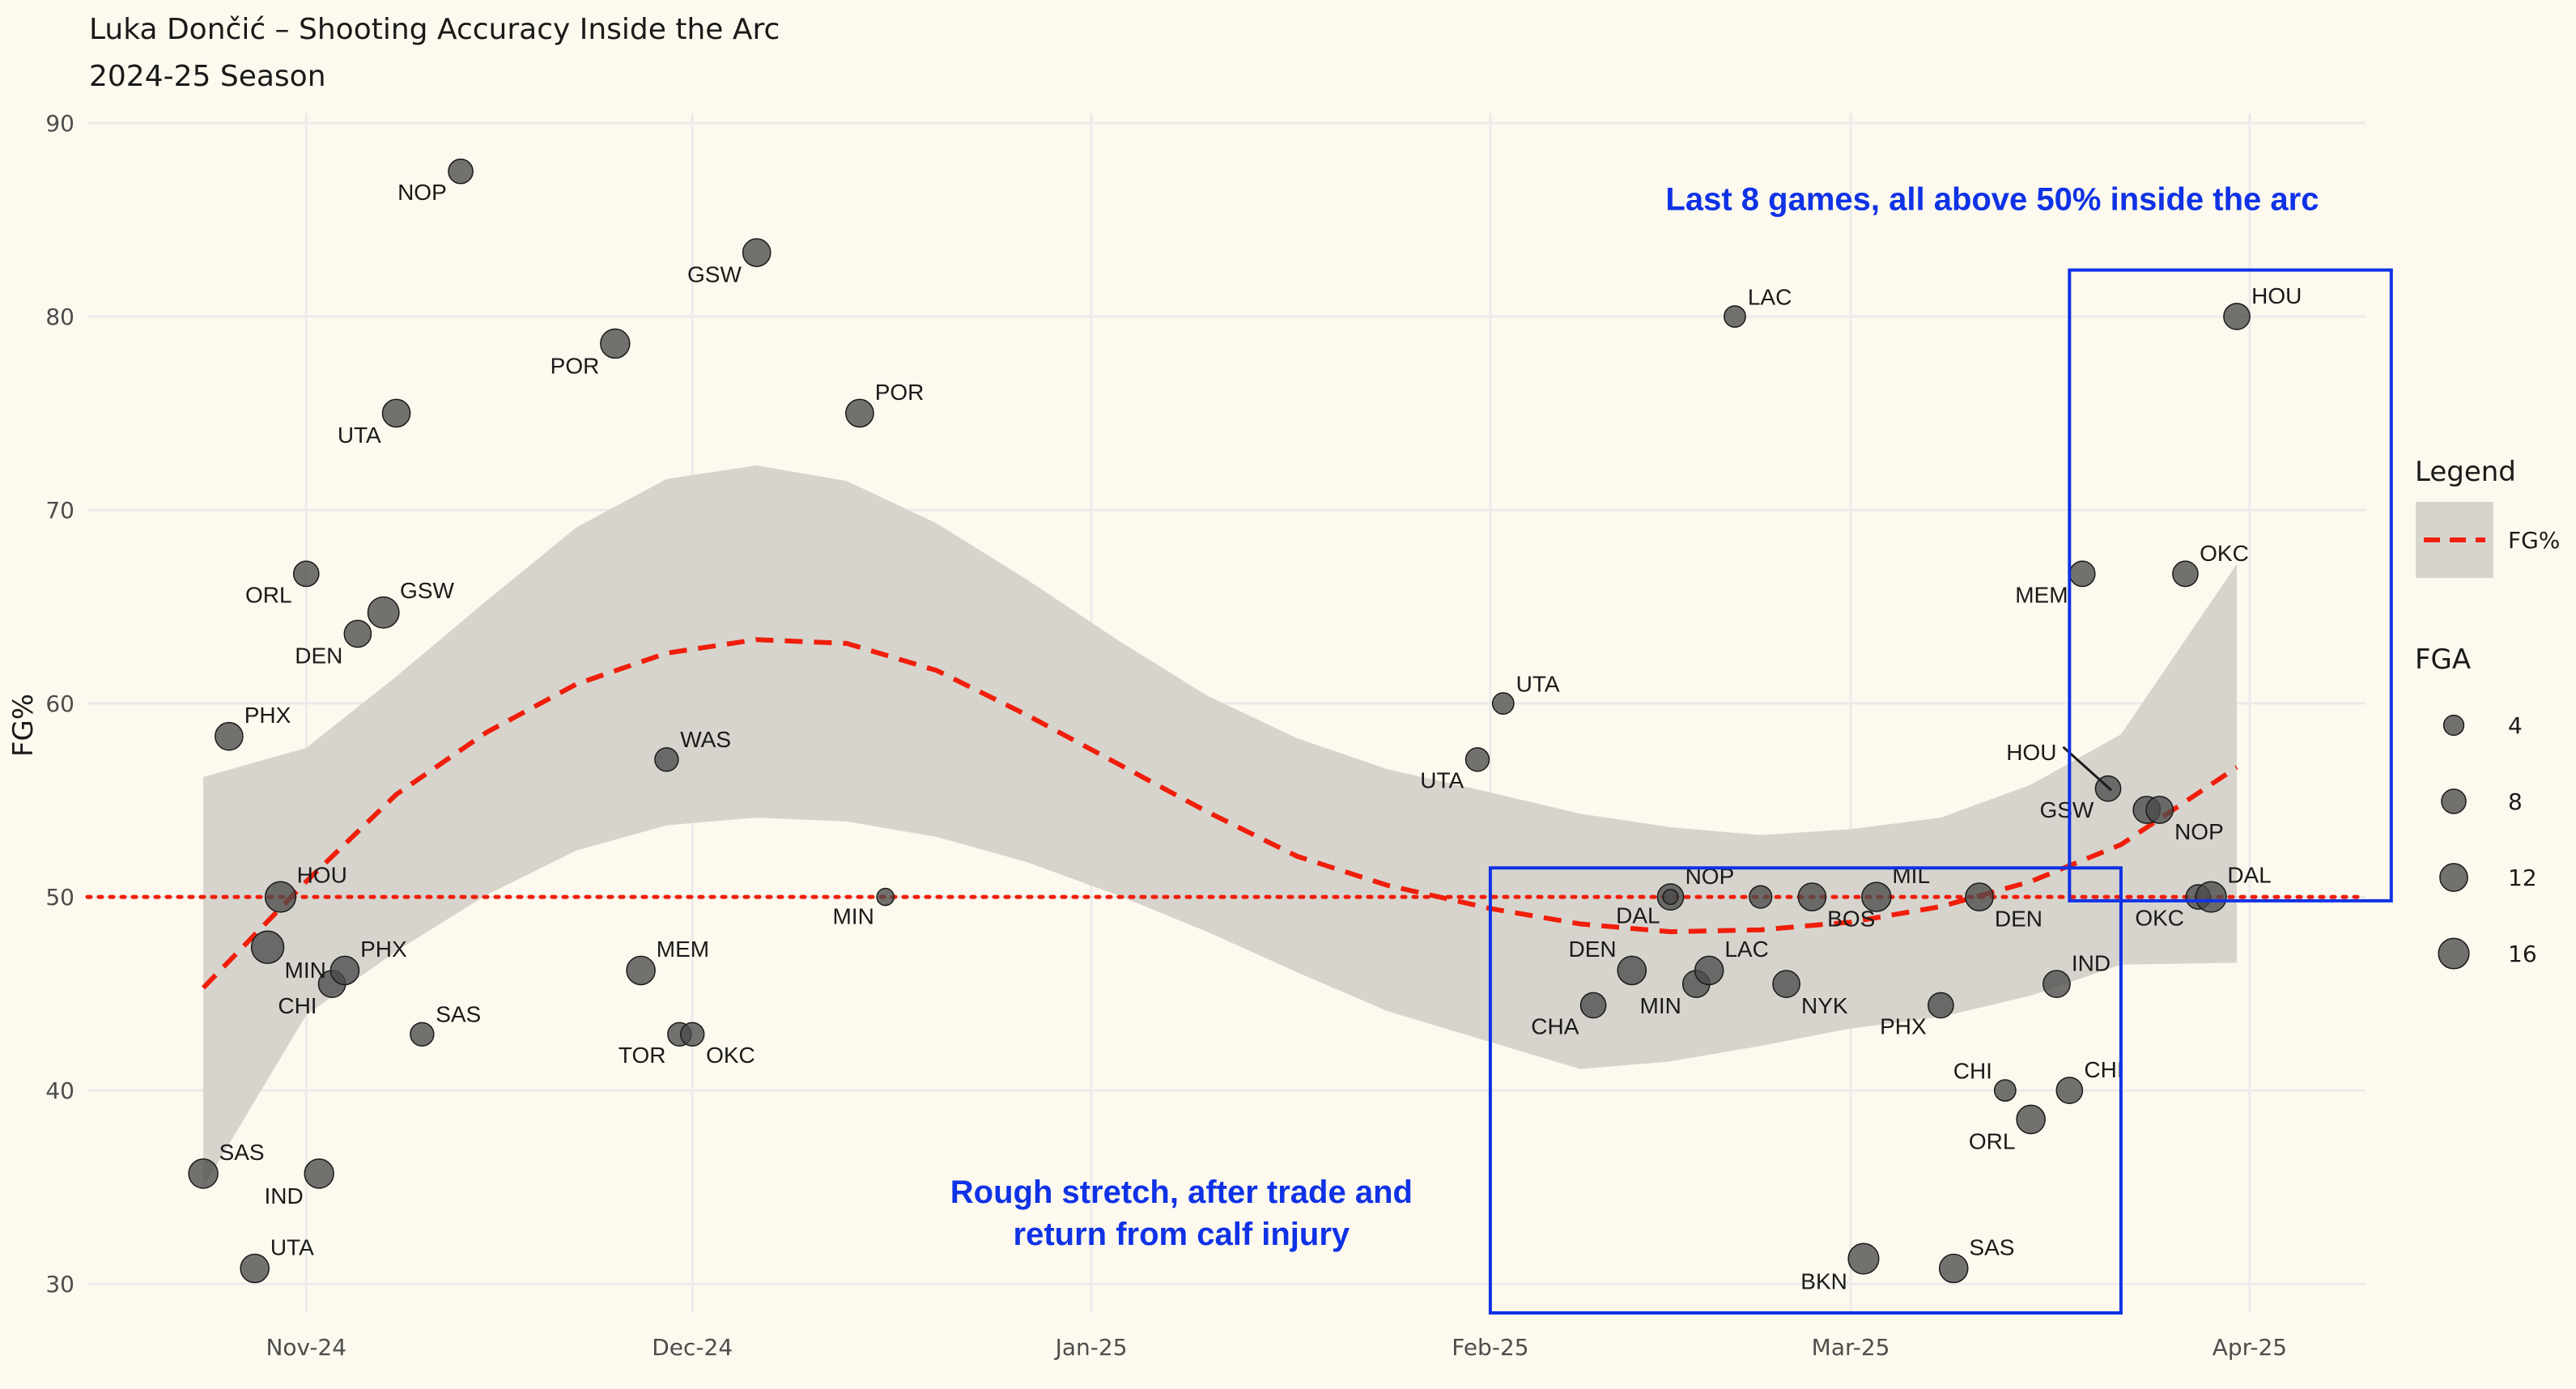 The height and width of the screenshot is (1389, 2576). I want to click on point-label: NOP, so click(2199, 831).